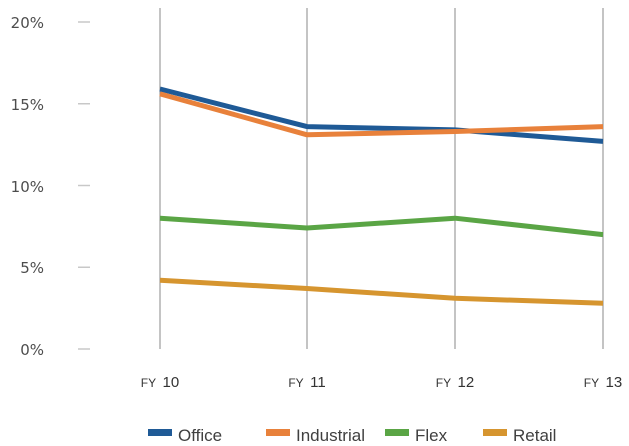  What do you see at coordinates (84, 185) in the screenshot?
I see `y-axis-tick-marks` at bounding box center [84, 185].